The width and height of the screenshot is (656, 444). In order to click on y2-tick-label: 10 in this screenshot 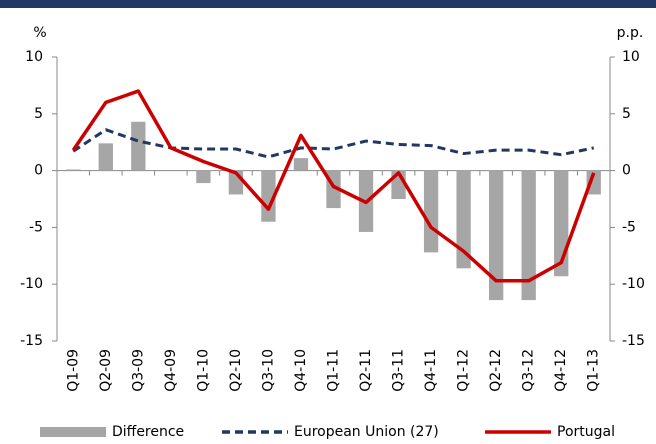, I will do `click(631, 57)`.